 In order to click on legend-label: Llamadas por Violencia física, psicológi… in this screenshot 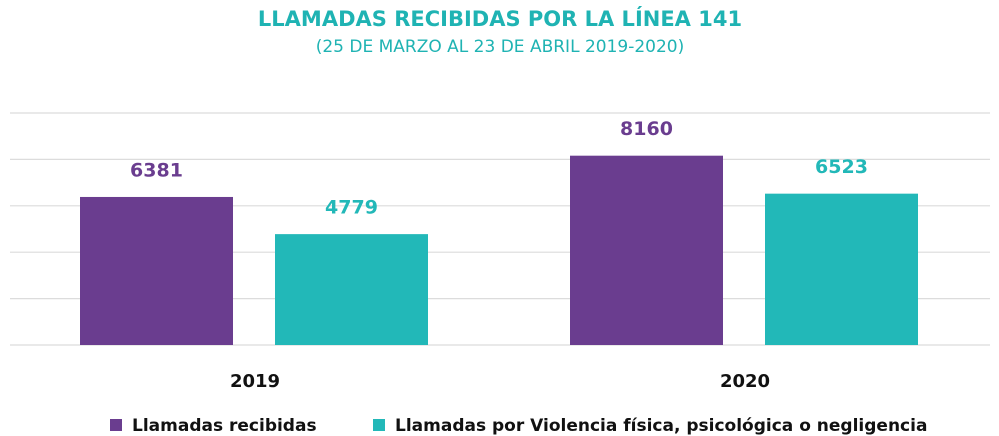, I will do `click(661, 426)`.